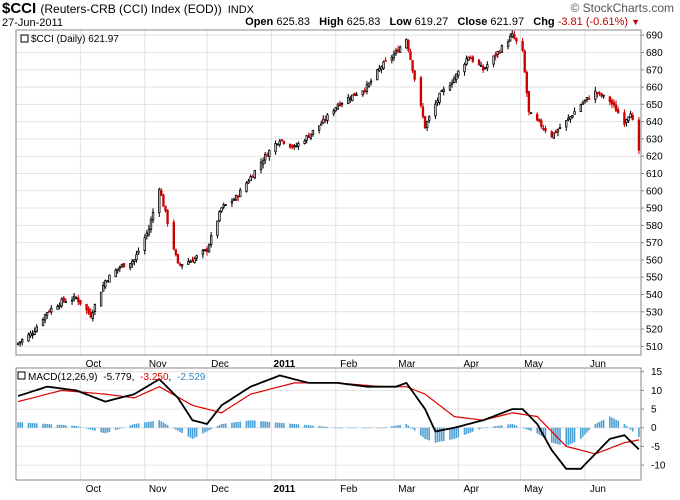  Describe the element at coordinates (544, 22) in the screenshot. I see `chg-label: Chg` at that location.